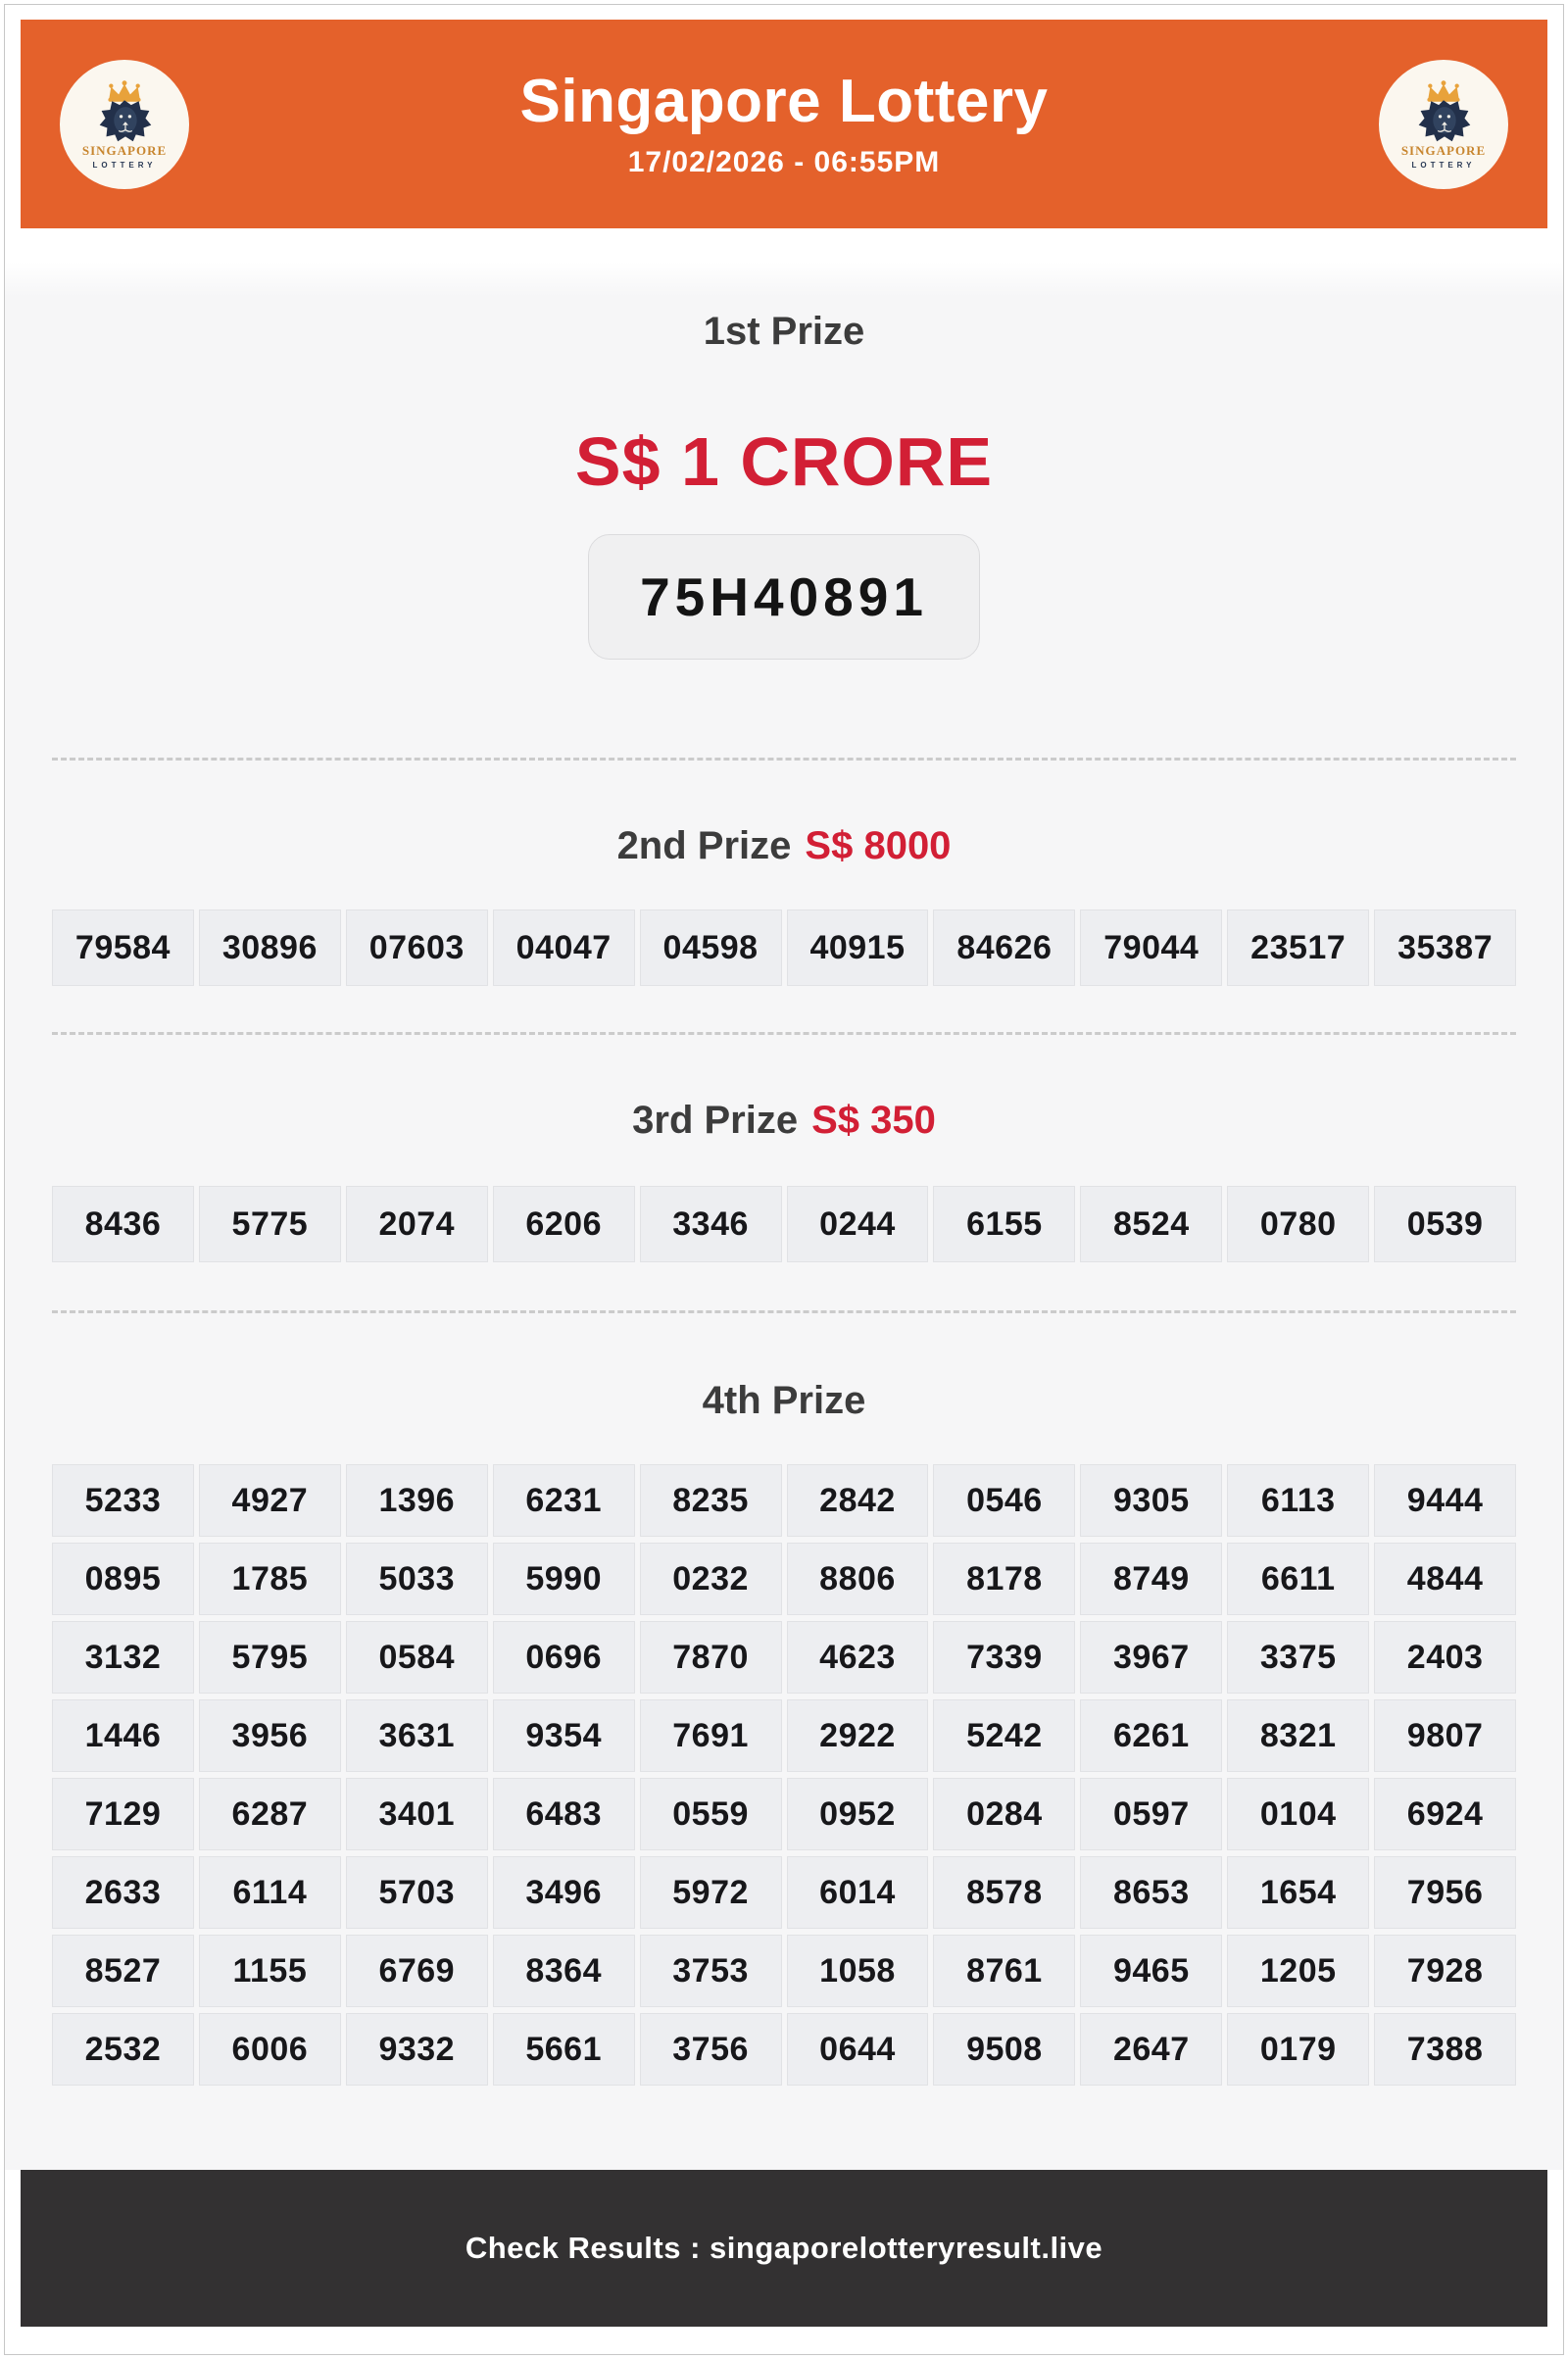 The width and height of the screenshot is (1568, 2359). I want to click on prize-number-cell: 0780, so click(1298, 1224).